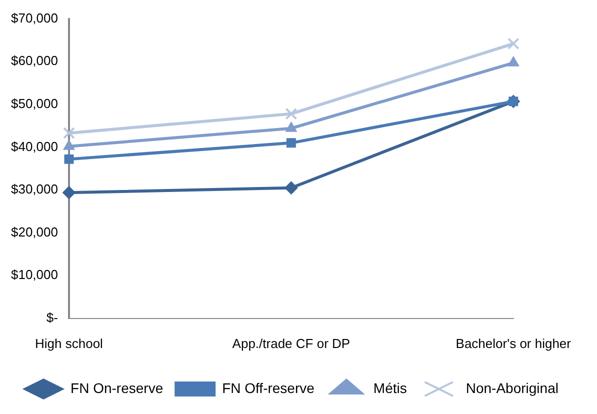 The image size is (597, 414). What do you see at coordinates (34, 146) in the screenshot?
I see `y-tick-label: $40,000` at bounding box center [34, 146].